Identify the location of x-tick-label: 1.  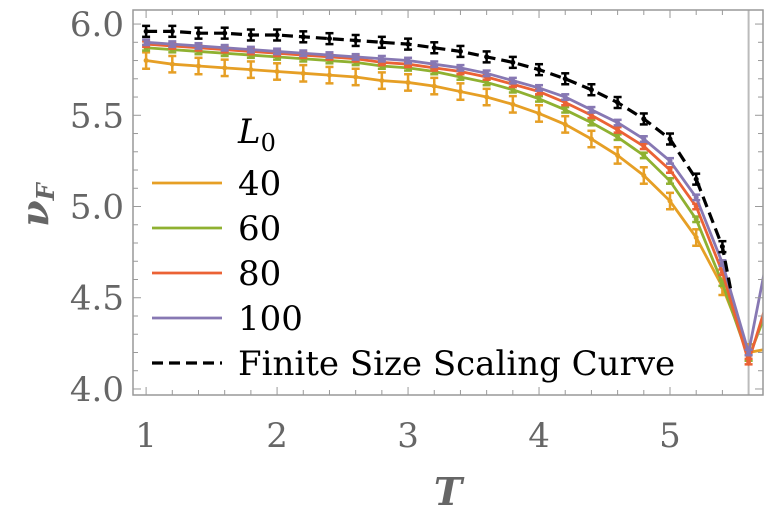
(146, 436).